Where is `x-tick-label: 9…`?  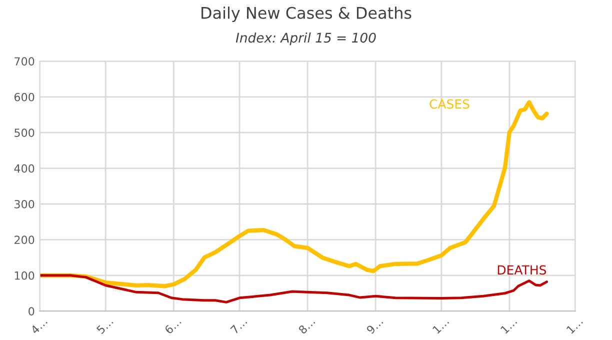
x-tick-label: 9… is located at coordinates (375, 325).